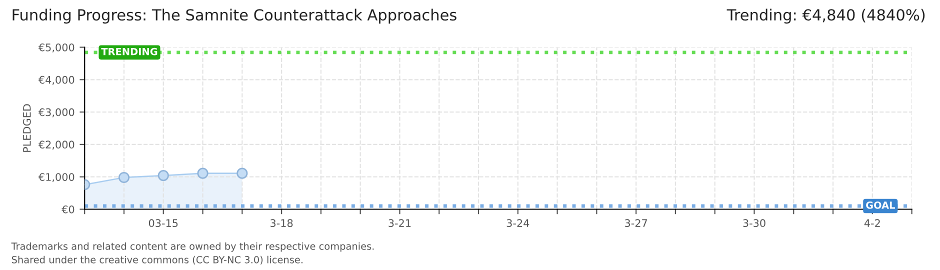 This screenshot has width=940, height=270. Describe the element at coordinates (234, 16) in the screenshot. I see `chart-title: Funding Progress: The Samnite Counterattack Approaches` at that location.